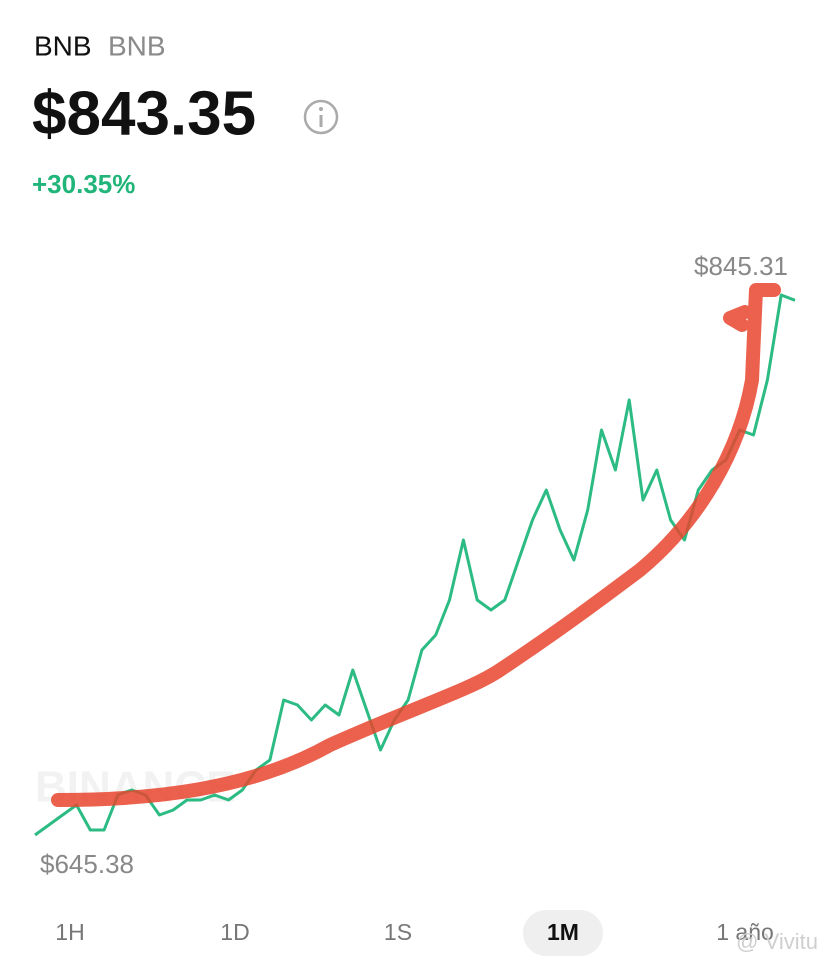 The height and width of the screenshot is (975, 828). What do you see at coordinates (63, 45) in the screenshot?
I see `symbol: BNB` at bounding box center [63, 45].